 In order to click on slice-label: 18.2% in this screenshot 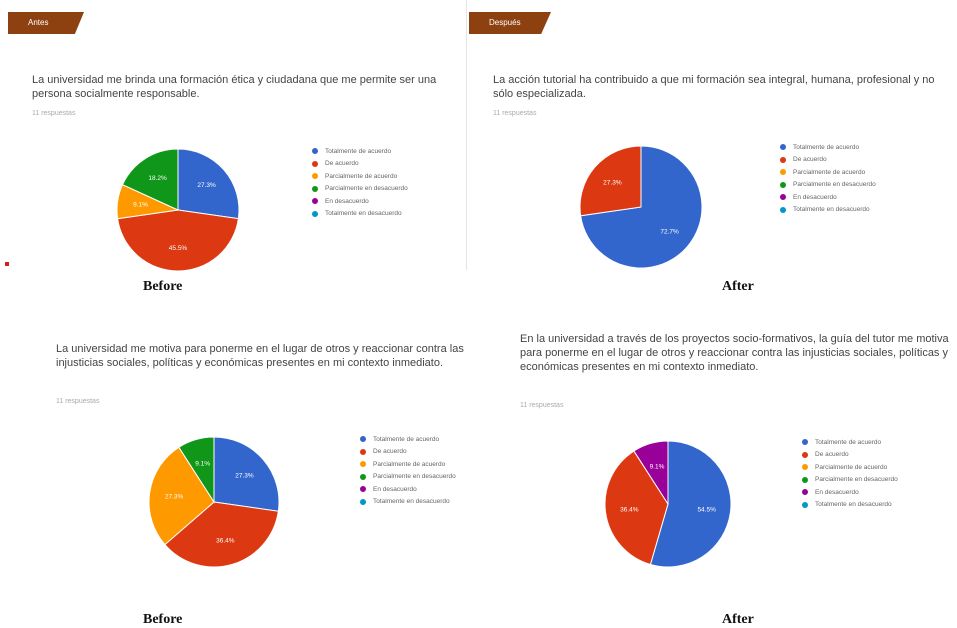, I will do `click(157, 178)`.